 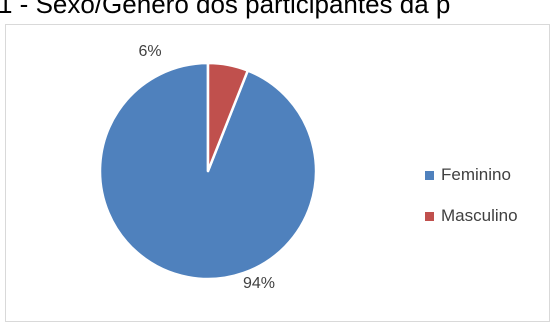 What do you see at coordinates (479, 215) in the screenshot?
I see `legend-label-masculino: Masculino` at bounding box center [479, 215].